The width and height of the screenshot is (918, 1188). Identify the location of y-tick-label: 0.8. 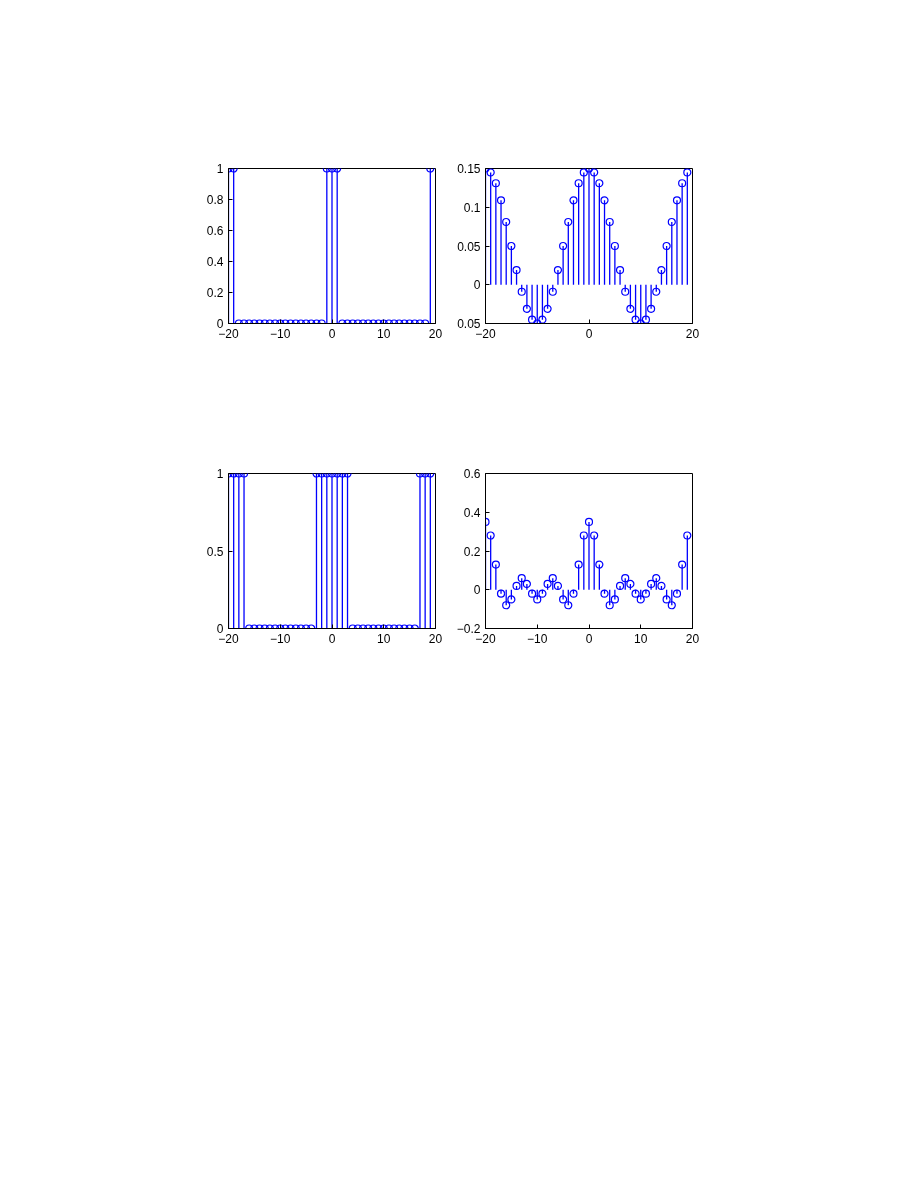
(215, 200).